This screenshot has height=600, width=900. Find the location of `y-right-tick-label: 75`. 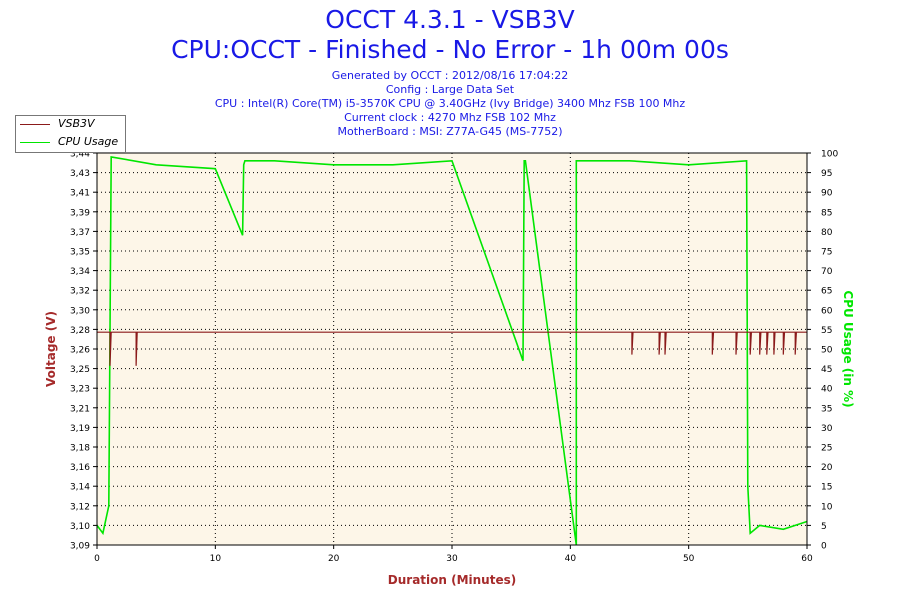

y-right-tick-label: 75 is located at coordinates (826, 253).